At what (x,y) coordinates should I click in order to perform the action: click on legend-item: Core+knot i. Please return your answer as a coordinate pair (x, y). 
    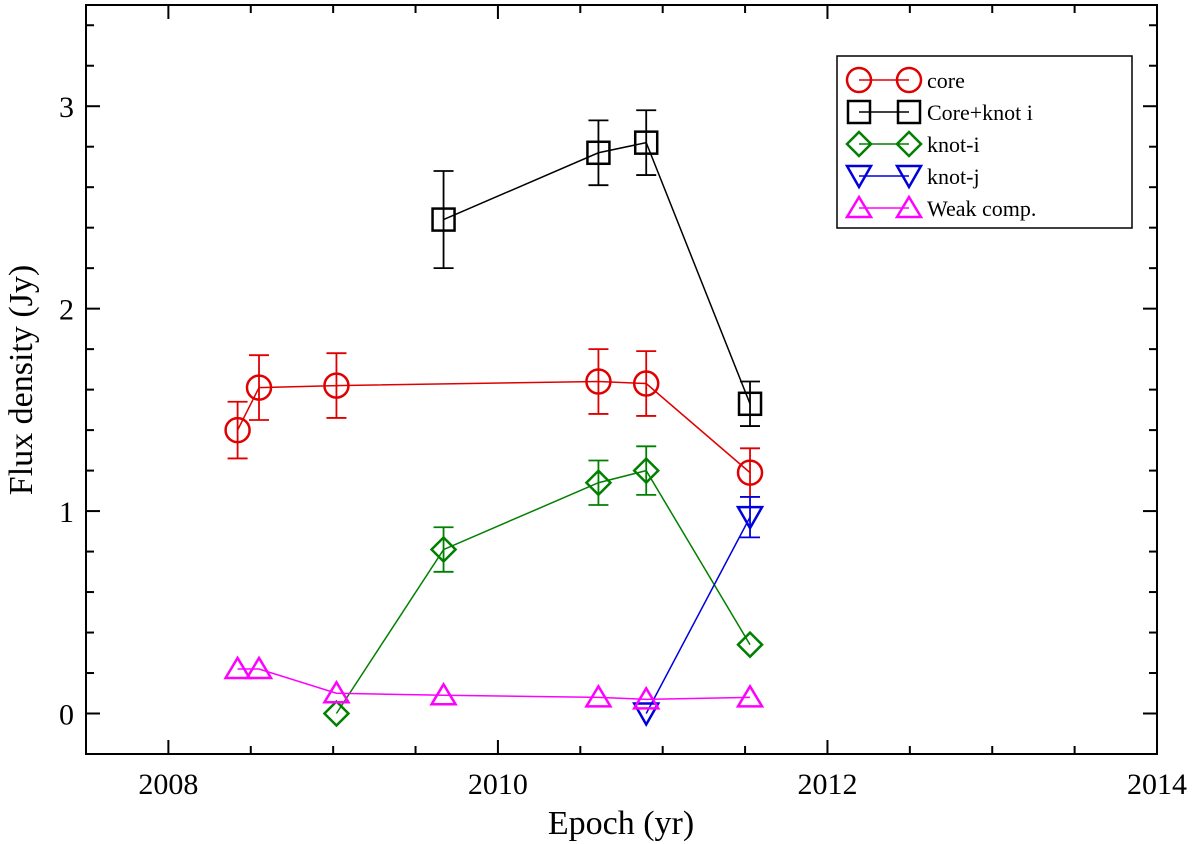
    Looking at the image, I should click on (939, 112).